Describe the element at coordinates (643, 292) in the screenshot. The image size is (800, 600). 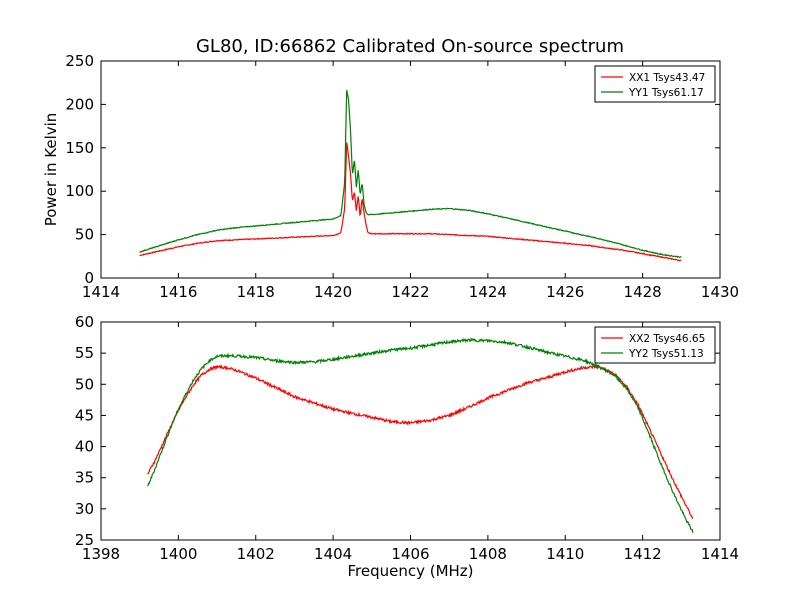
I see `x-tick-label: 1428` at that location.